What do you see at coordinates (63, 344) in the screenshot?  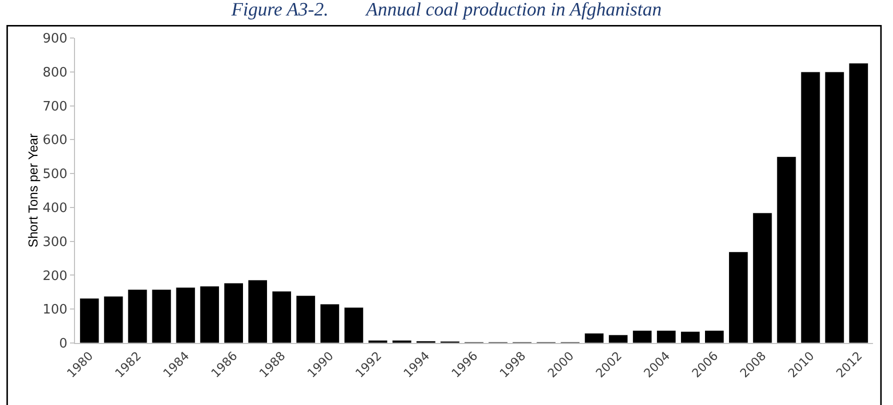 I see `y-tick-label: 0` at bounding box center [63, 344].